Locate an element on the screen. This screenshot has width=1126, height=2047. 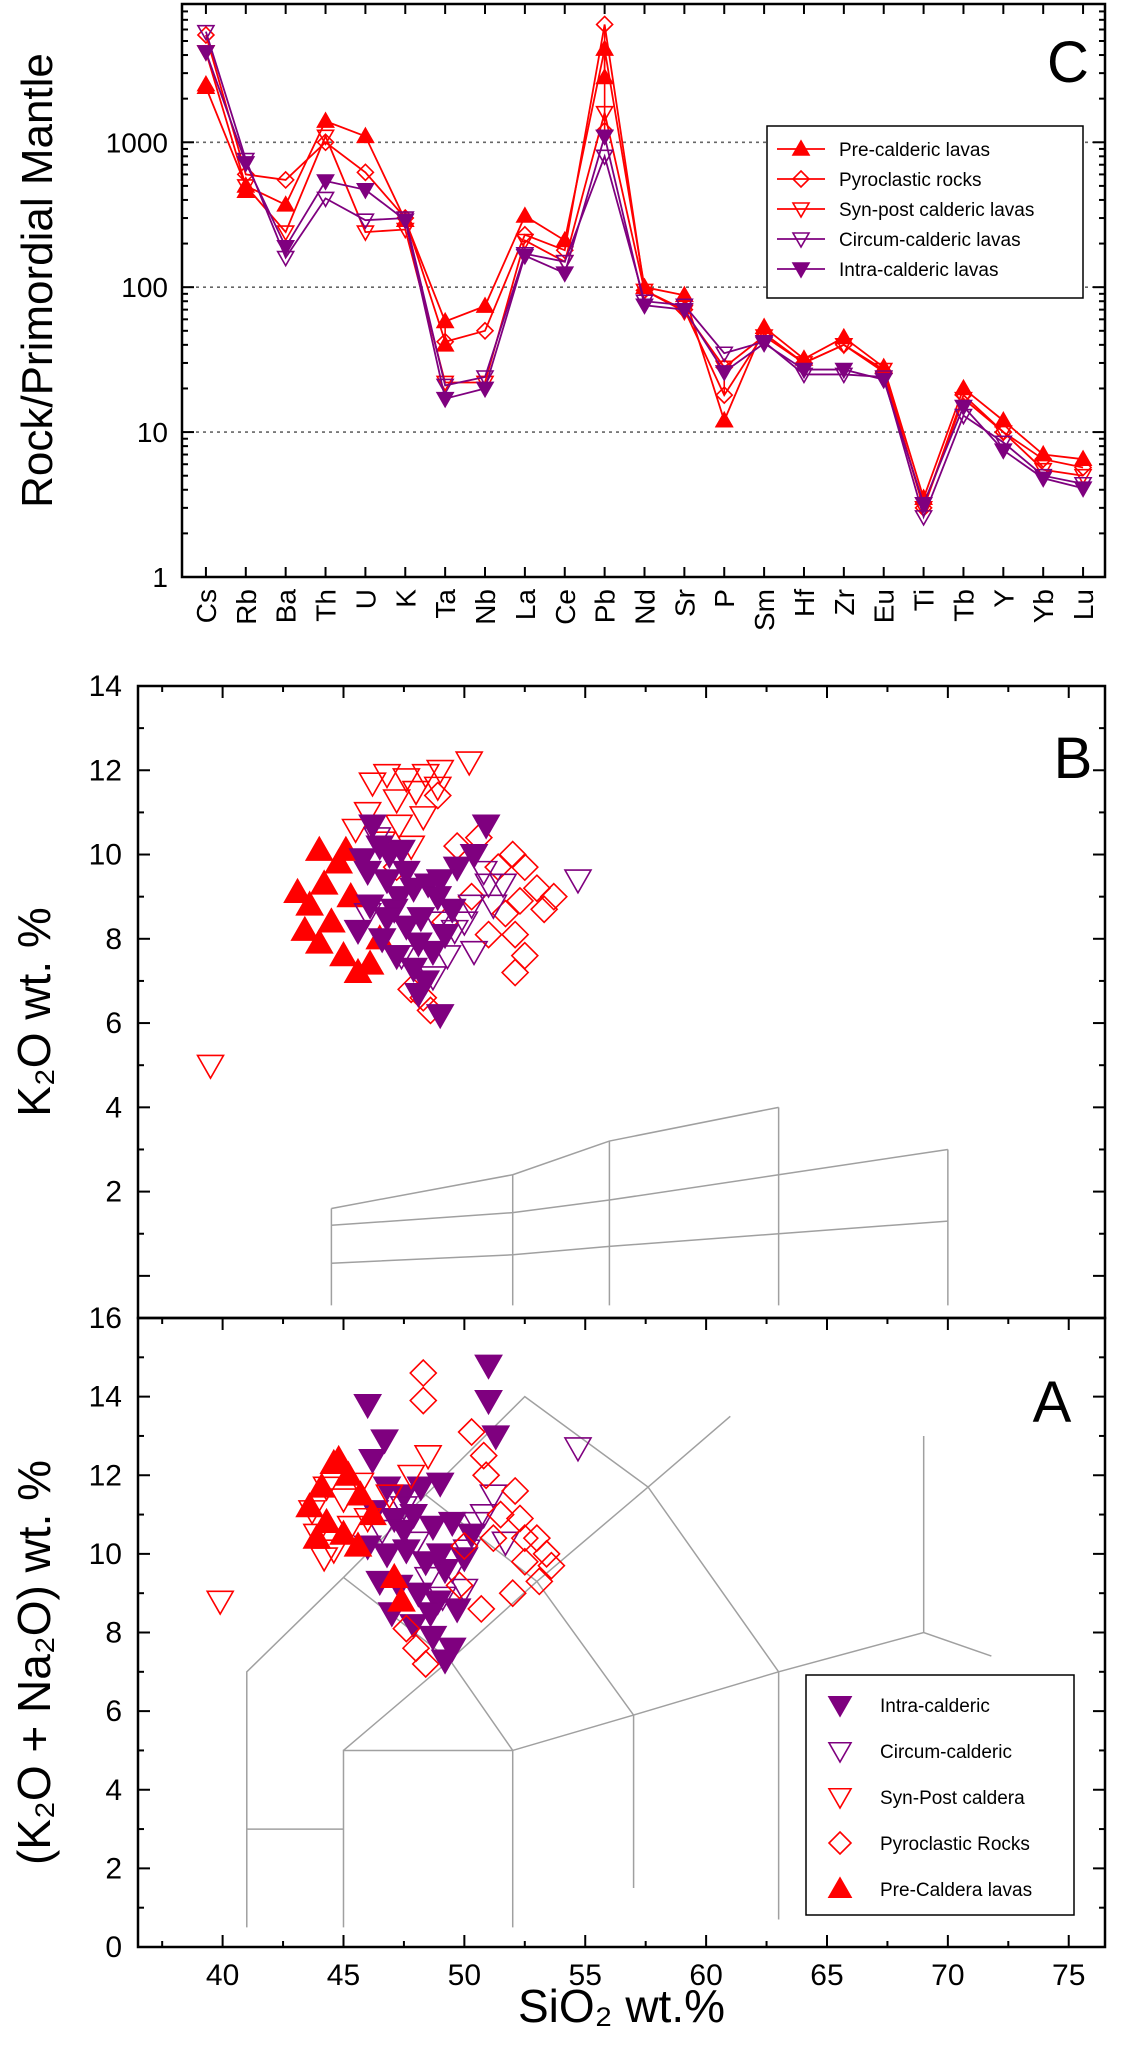
y-tick-label: 8 is located at coordinates (113, 939).